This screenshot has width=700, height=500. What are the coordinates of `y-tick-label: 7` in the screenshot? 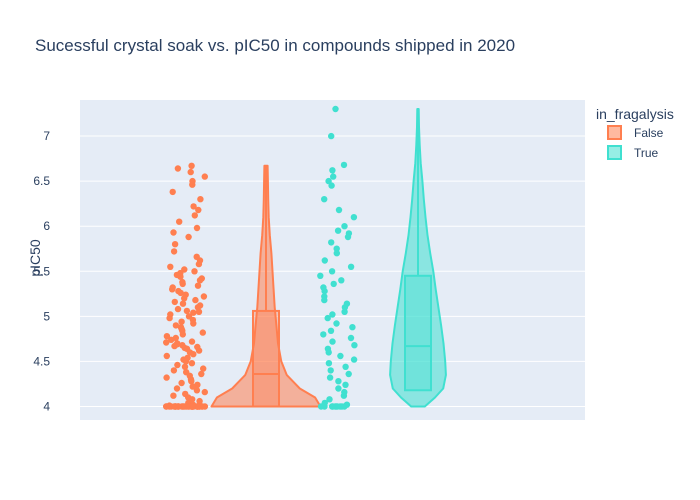 It's located at (46, 136).